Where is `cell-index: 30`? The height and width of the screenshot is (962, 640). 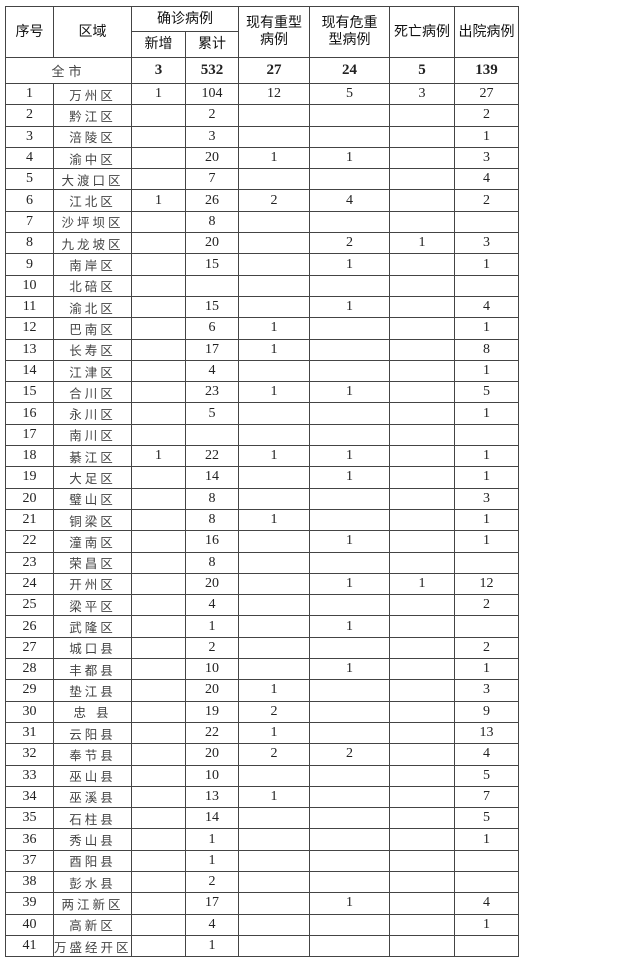 cell-index: 30 is located at coordinates (29, 711).